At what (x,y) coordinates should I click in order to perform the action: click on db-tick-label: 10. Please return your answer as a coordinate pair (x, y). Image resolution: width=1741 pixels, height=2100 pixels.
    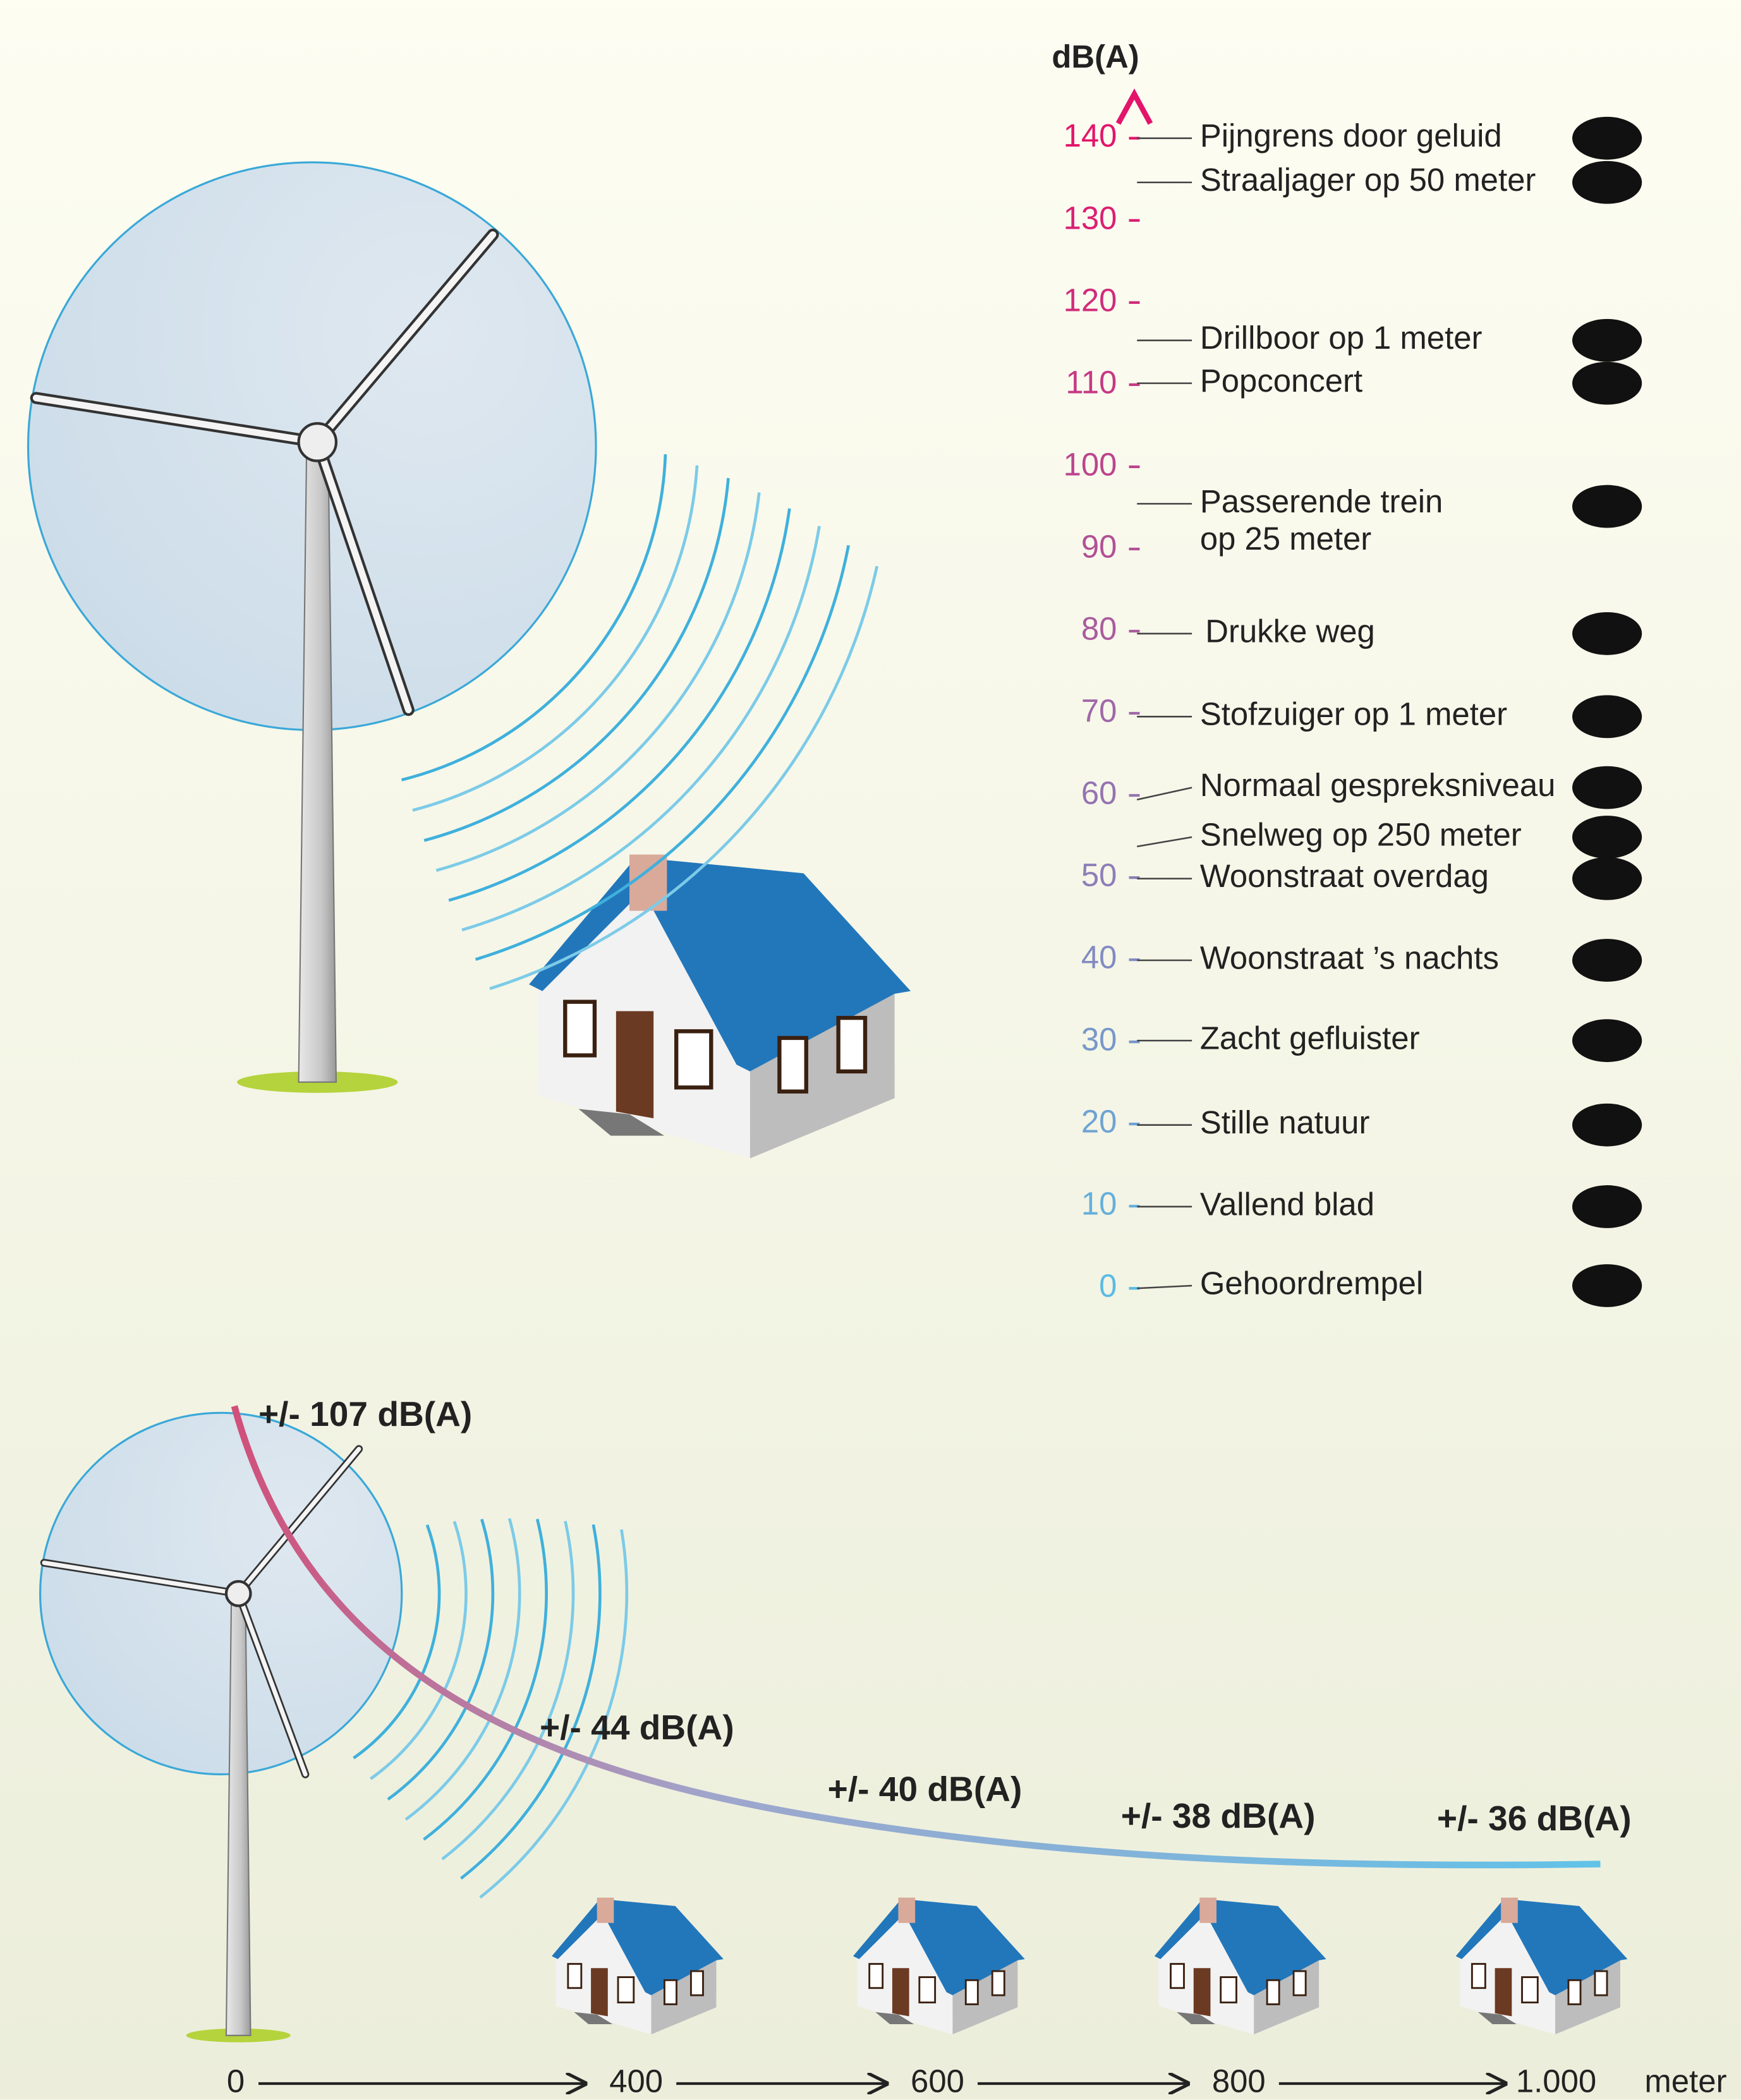
    Looking at the image, I should click on (1099, 1204).